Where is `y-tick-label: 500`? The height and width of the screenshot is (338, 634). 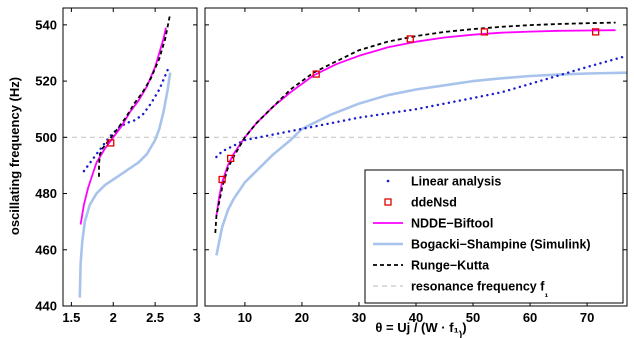 y-tick-label: 500 is located at coordinates (46, 137).